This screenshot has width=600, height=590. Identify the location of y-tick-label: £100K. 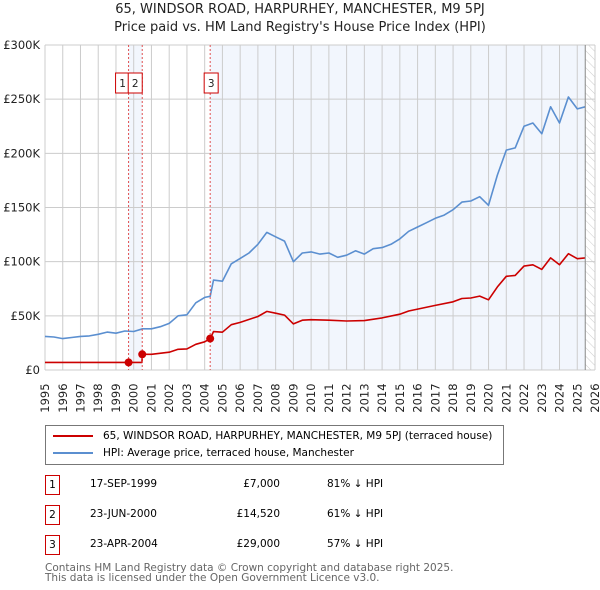
(21, 262).